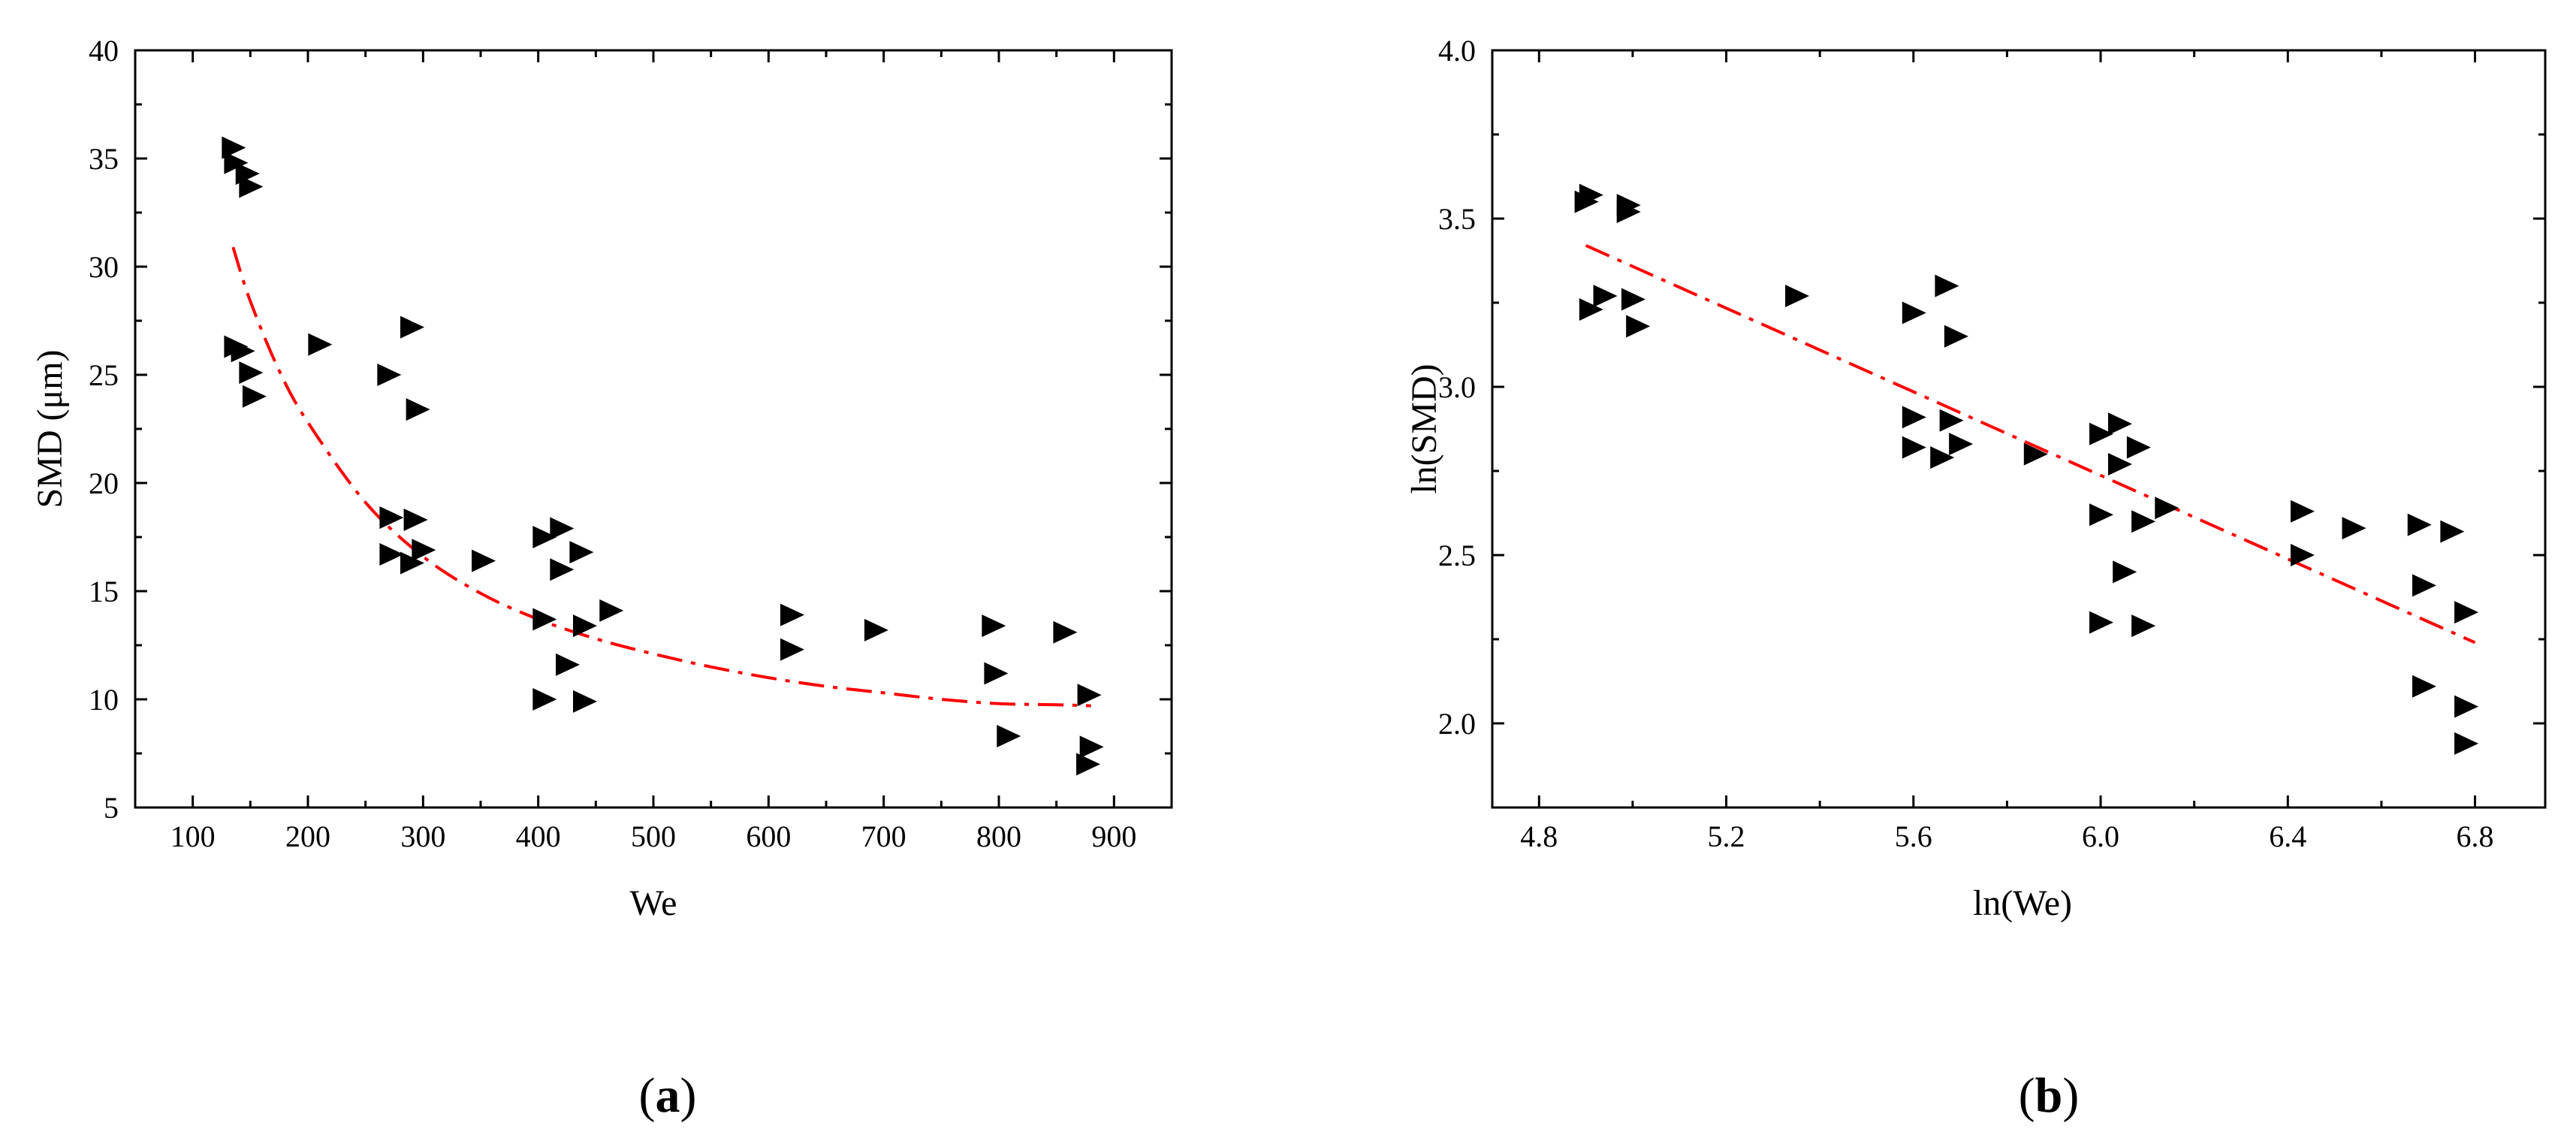 The width and height of the screenshot is (2576, 1141). Describe the element at coordinates (653, 903) in the screenshot. I see `x-axis-title-a: We` at that location.